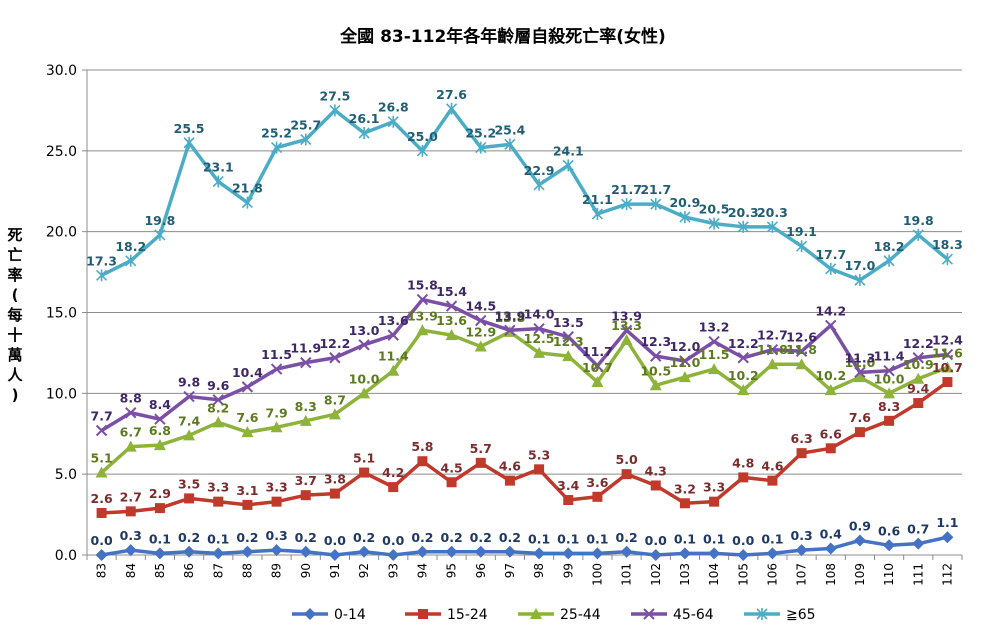  Describe the element at coordinates (218, 385) in the screenshot. I see `data-label: 9.6` at that location.